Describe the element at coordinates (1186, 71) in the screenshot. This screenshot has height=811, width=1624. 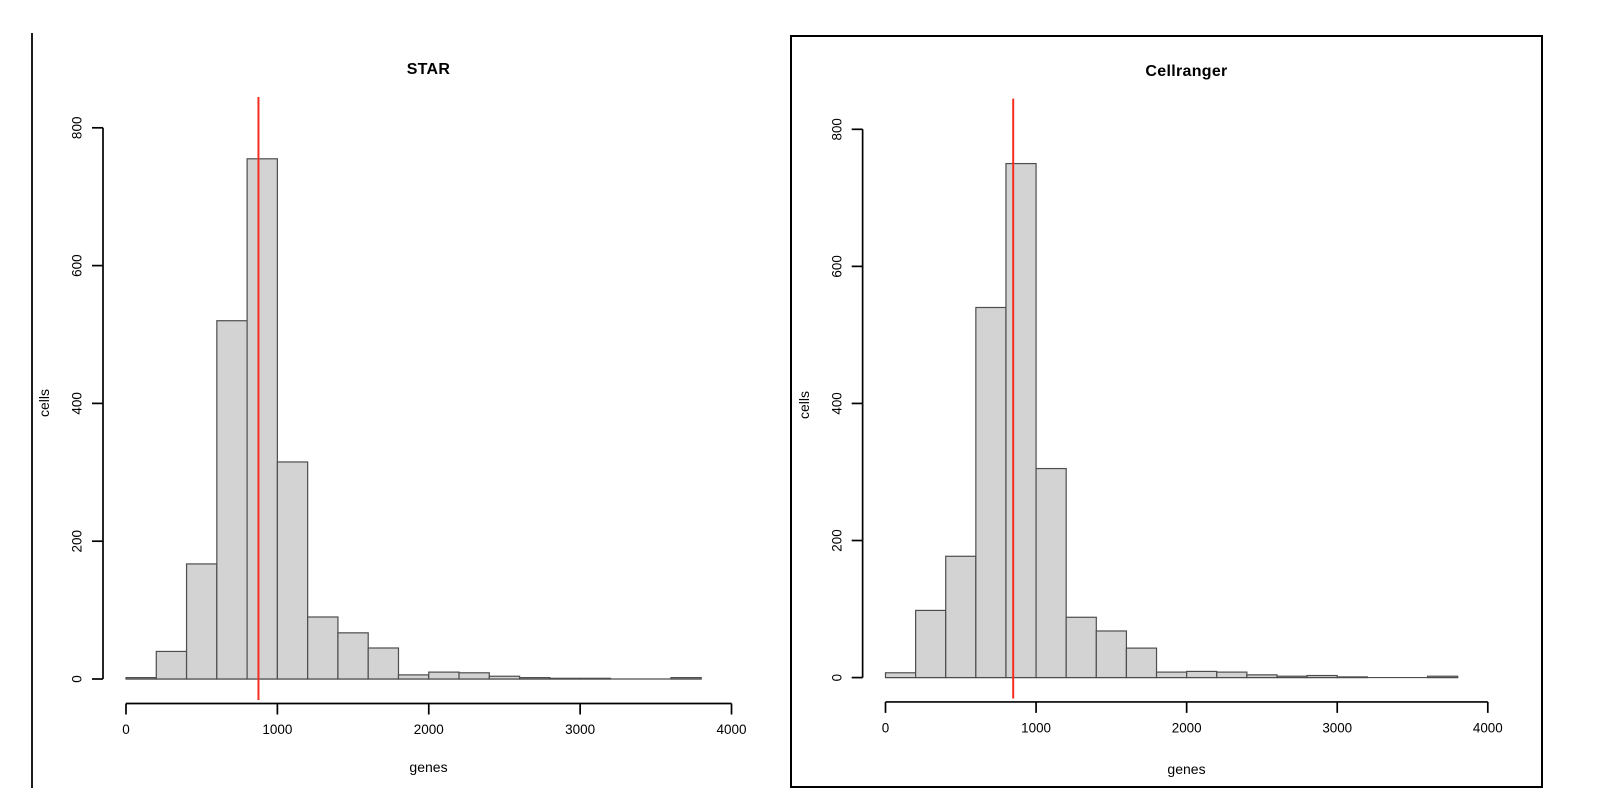
I see `chart-title: Cellranger` at that location.